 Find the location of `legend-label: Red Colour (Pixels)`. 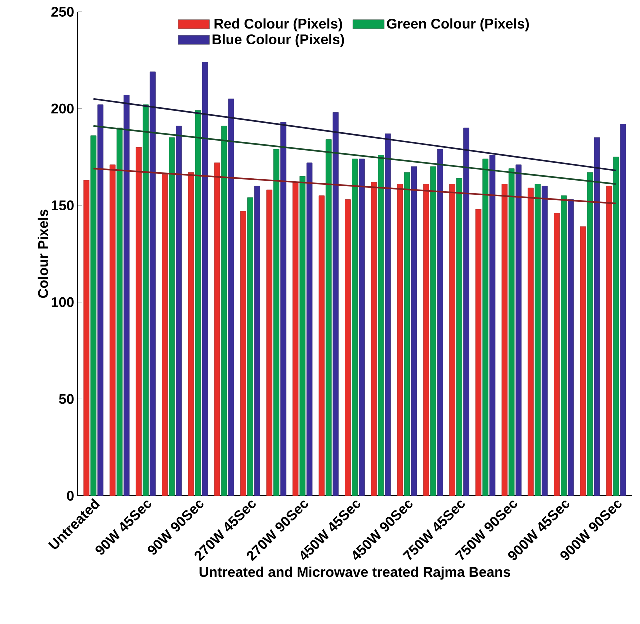

legend-label: Red Colour (Pixels) is located at coordinates (278, 25).